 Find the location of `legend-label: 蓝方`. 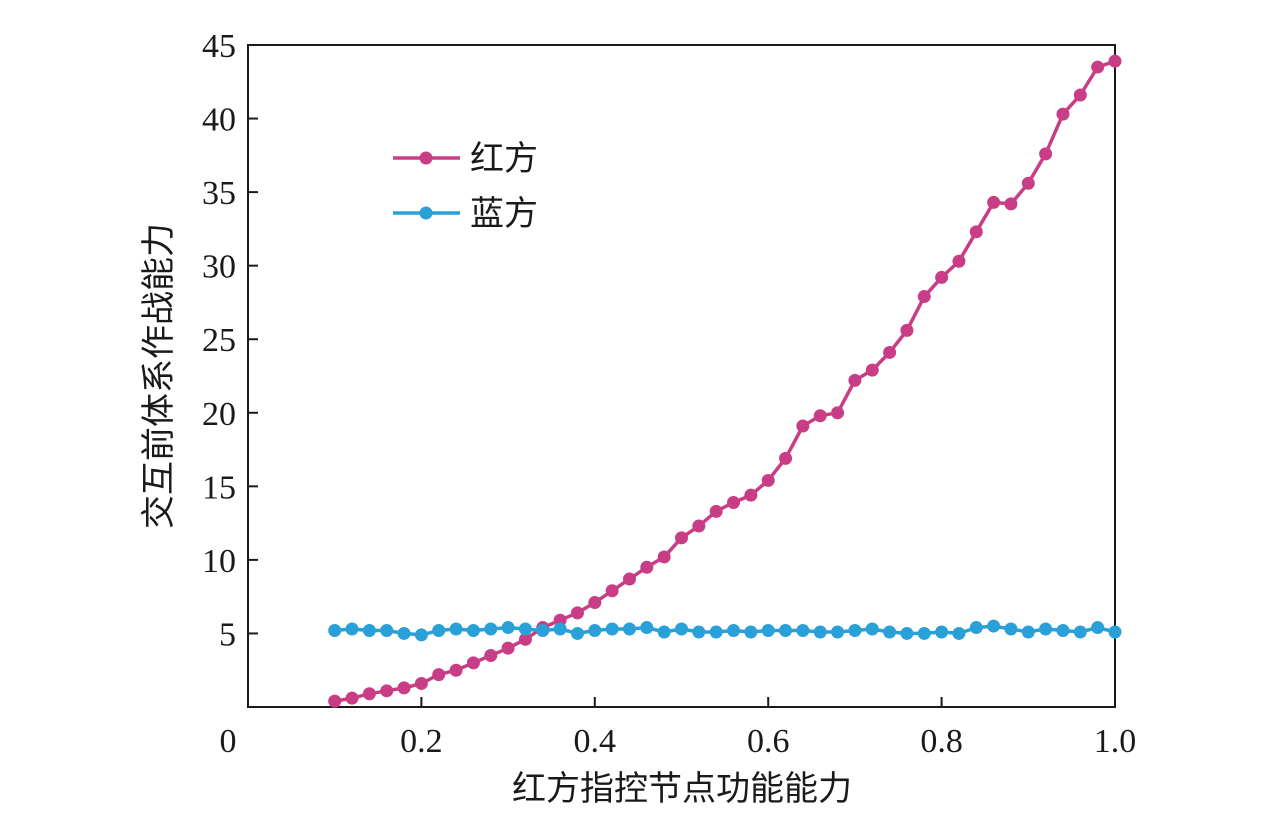

legend-label: 蓝方 is located at coordinates (504, 214).